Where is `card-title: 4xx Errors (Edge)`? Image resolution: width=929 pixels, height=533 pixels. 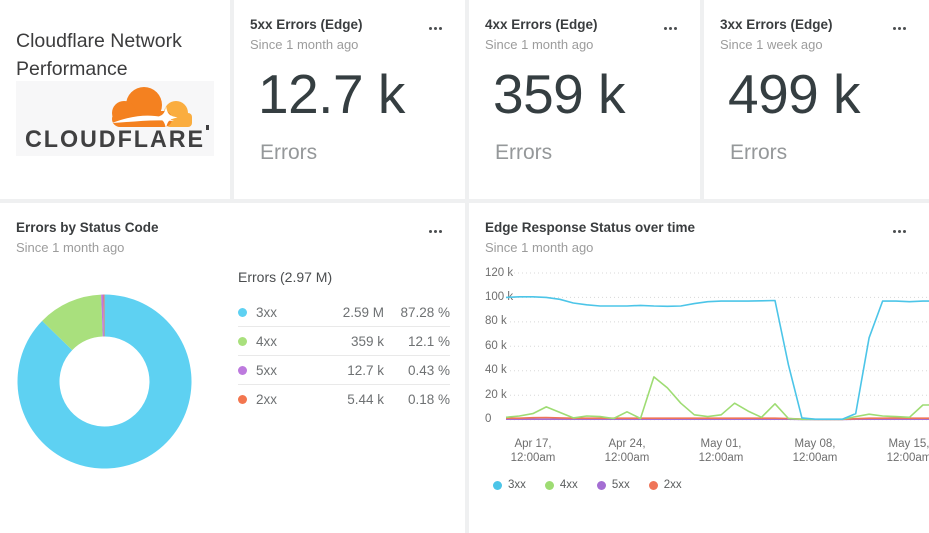 card-title: 4xx Errors (Edge) is located at coordinates (570, 24).